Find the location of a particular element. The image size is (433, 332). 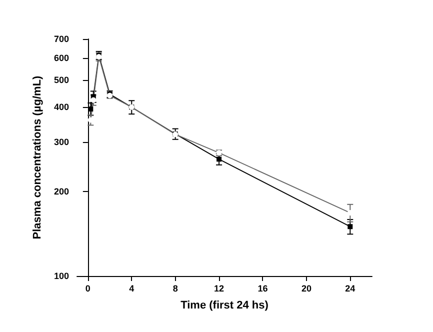

x-tick-label: 20 is located at coordinates (306, 289).